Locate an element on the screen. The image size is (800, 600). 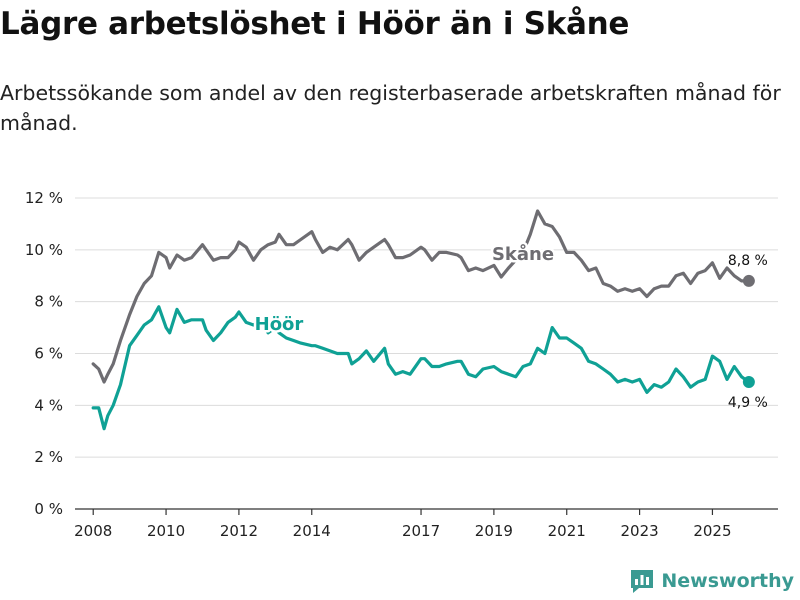
chart-title: Lägre arbetslöshet i Höör än i Skåne is located at coordinates (315, 24).